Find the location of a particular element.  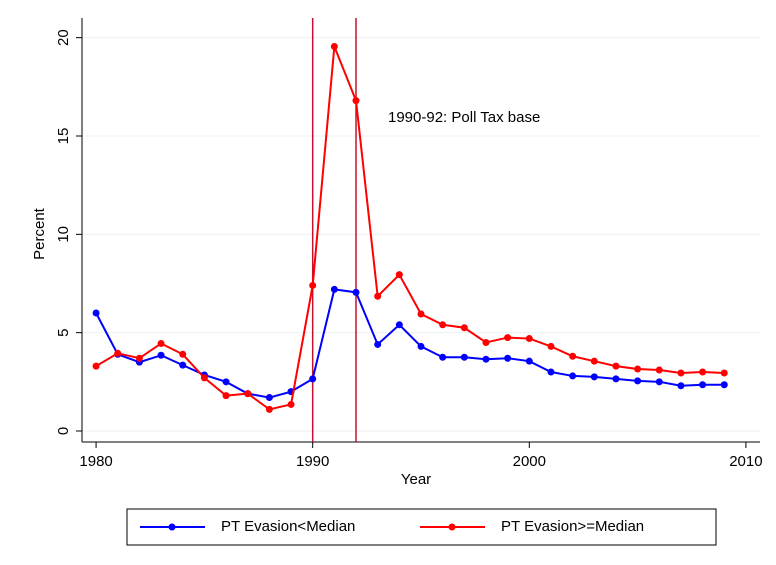

annotation: 1990-92: Poll Tax base is located at coordinates (464, 117).